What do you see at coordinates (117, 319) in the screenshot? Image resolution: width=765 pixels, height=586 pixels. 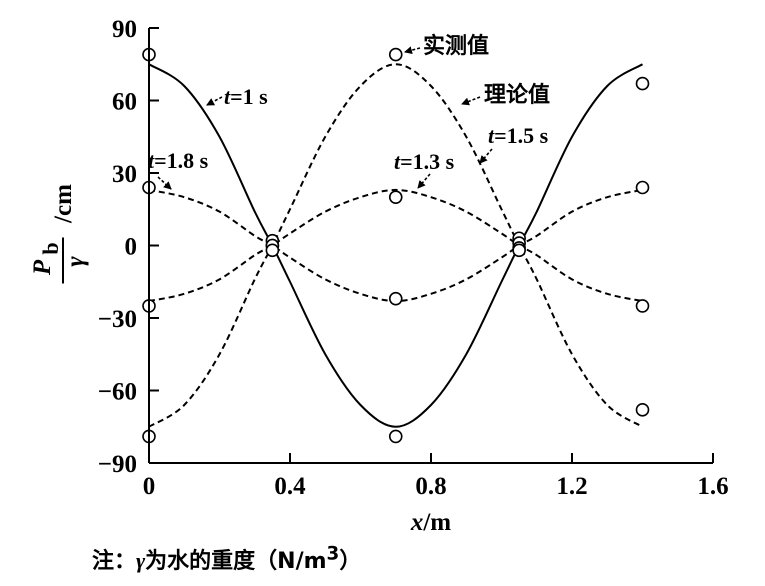 I see `y-tick-label: −30` at bounding box center [117, 319].